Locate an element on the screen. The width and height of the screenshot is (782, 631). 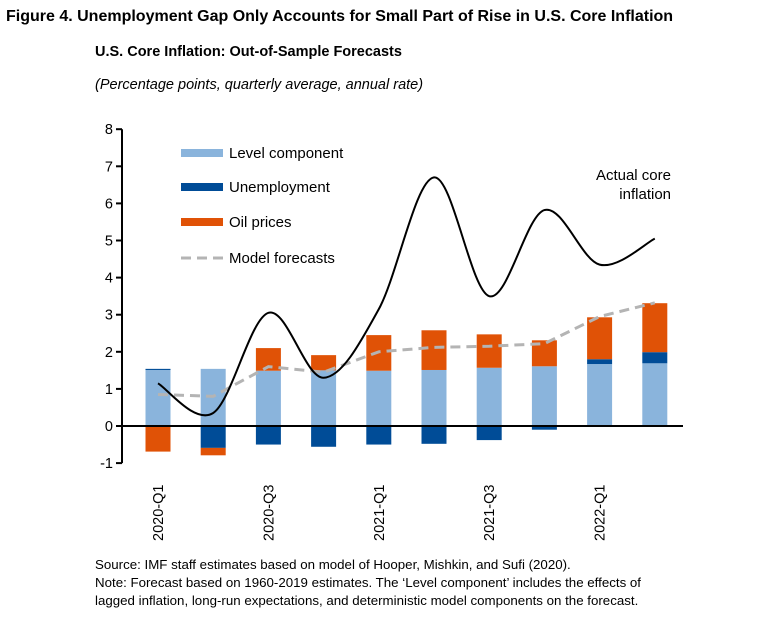
y-tick-label: 2 is located at coordinates (109, 353).